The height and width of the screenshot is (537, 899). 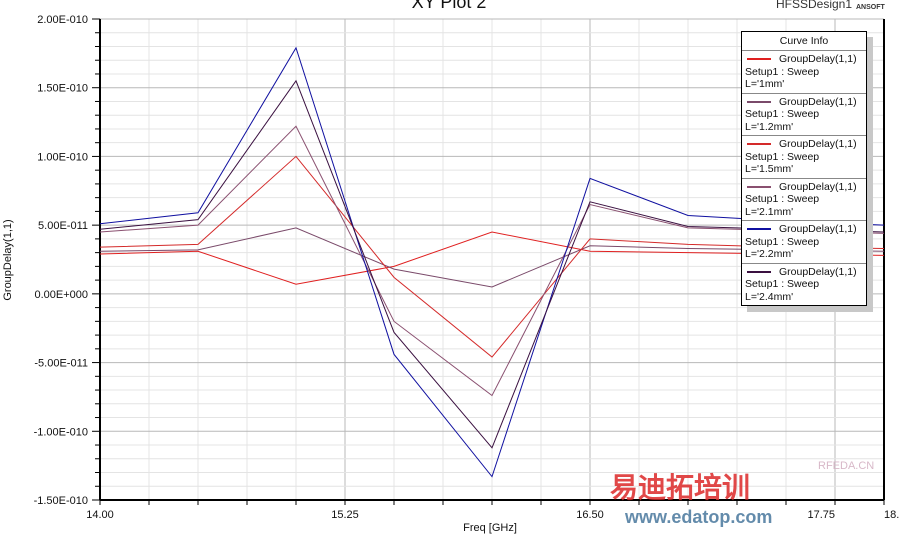 I want to click on chart-title: XY Plot 2, so click(x=449, y=6).